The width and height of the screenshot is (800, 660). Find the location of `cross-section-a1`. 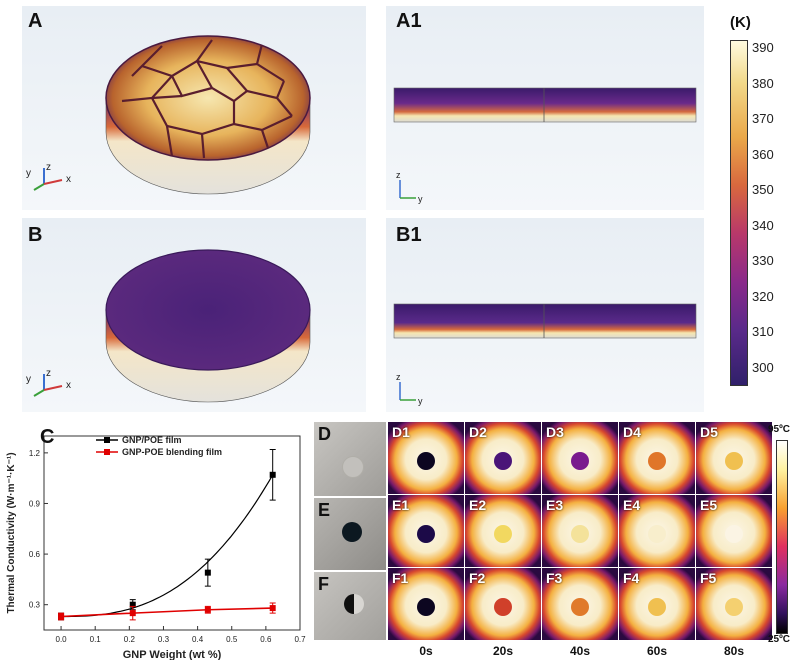

cross-section-a1 is located at coordinates (545, 105).